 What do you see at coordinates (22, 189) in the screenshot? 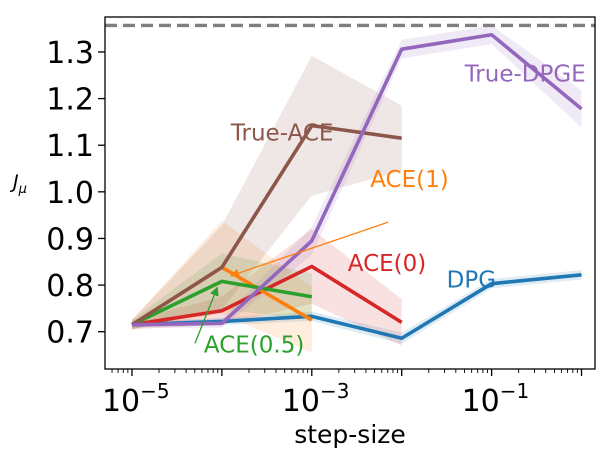
I see `y-axis-label-subscript: μ` at bounding box center [22, 189].